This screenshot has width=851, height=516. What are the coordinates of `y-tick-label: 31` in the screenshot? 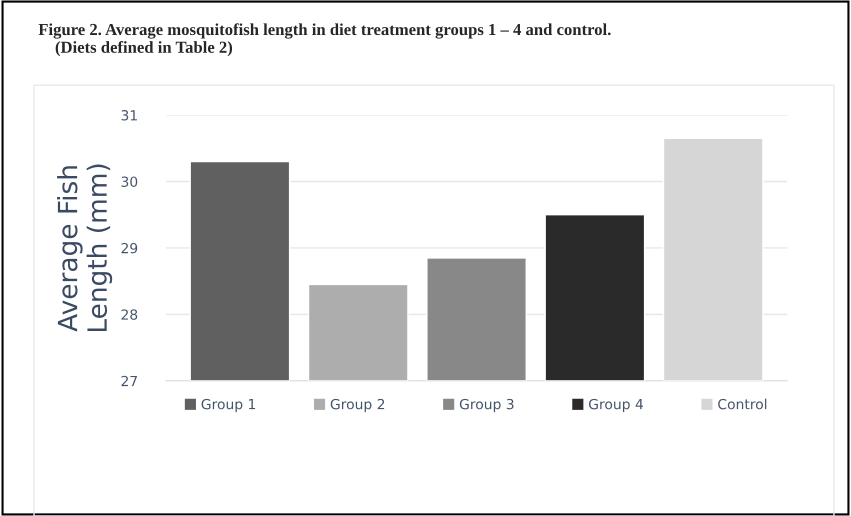 It's located at (129, 115).